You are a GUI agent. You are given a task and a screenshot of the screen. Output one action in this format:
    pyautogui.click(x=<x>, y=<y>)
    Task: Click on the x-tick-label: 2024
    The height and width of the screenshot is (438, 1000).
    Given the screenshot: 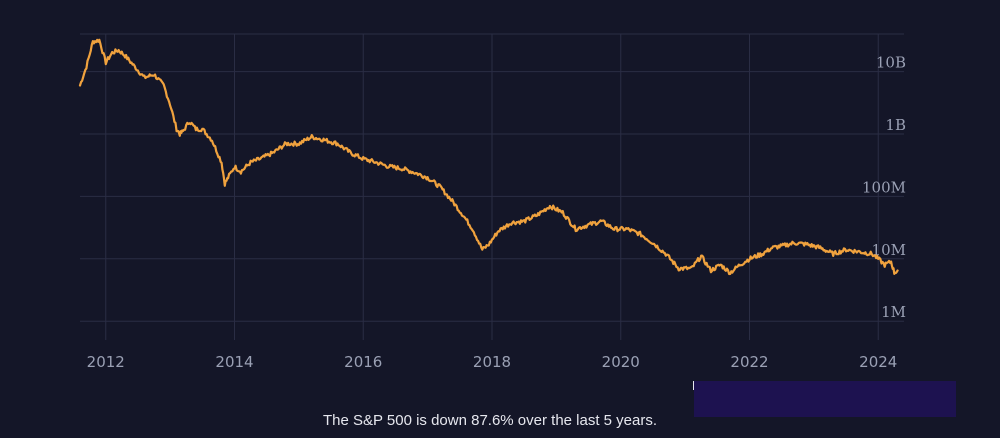 What is the action you would take?
    pyautogui.click(x=878, y=362)
    